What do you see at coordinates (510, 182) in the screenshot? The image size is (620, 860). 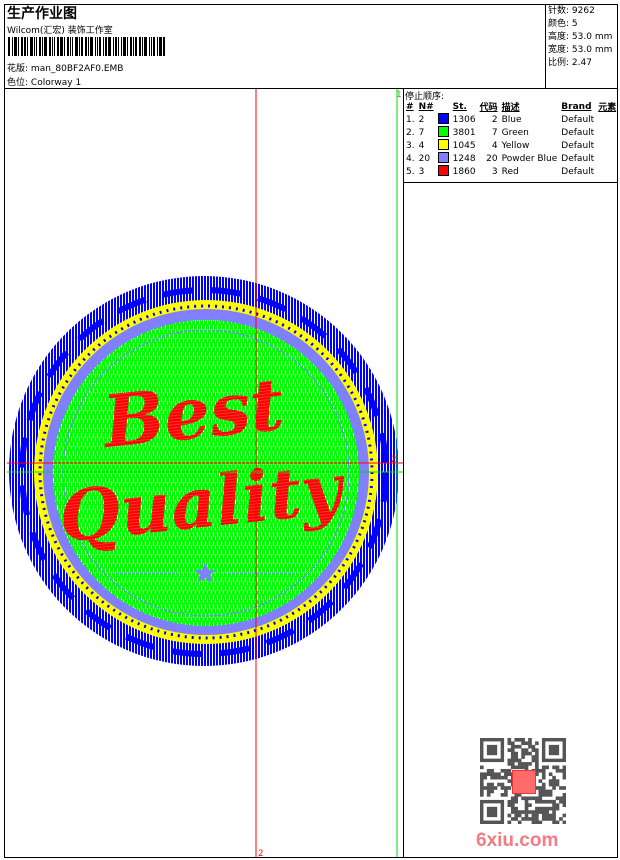 I see `table-bottom-divider` at bounding box center [510, 182].